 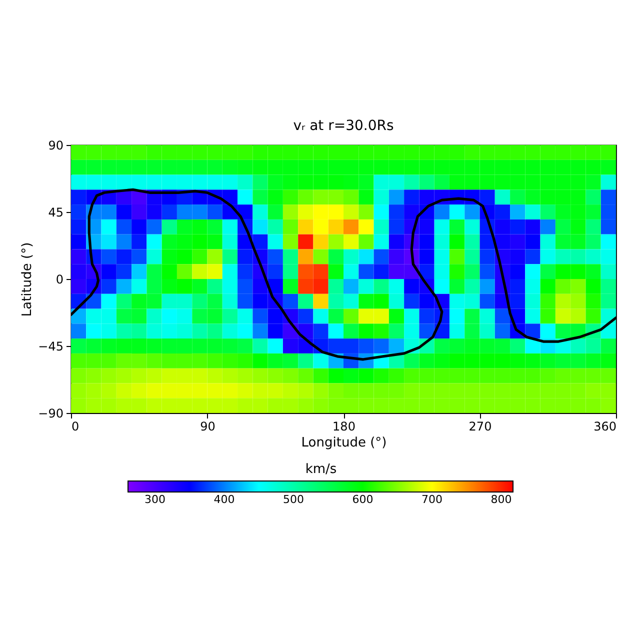 I want to click on color-bar-label: 700, so click(x=431, y=499).